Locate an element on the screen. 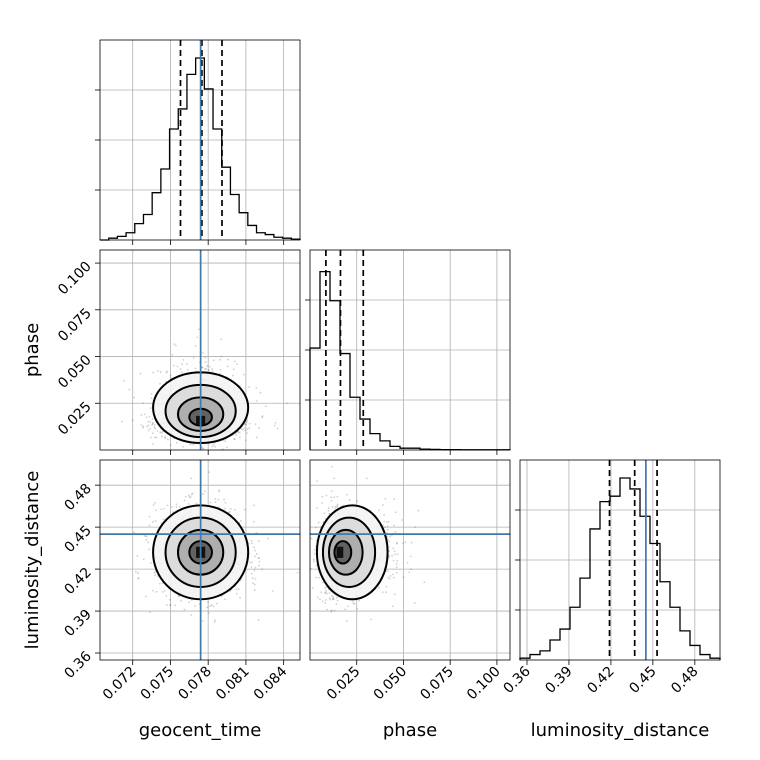 The height and width of the screenshot is (760, 760). contour-line is located at coordinates (349, 552).